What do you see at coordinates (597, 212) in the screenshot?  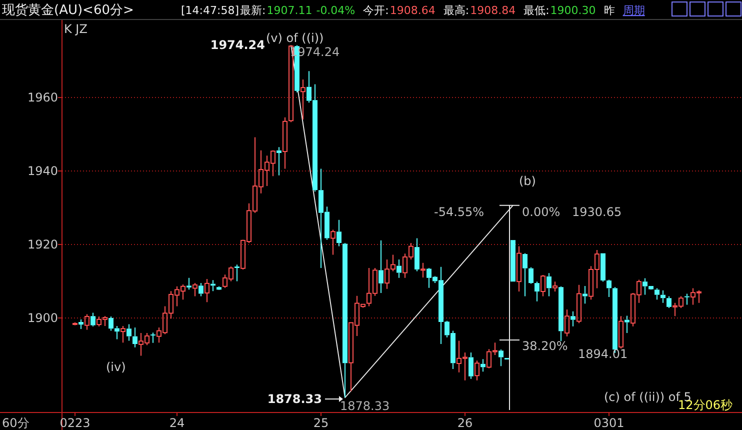 I see `annotation: 1930.65` at bounding box center [597, 212].